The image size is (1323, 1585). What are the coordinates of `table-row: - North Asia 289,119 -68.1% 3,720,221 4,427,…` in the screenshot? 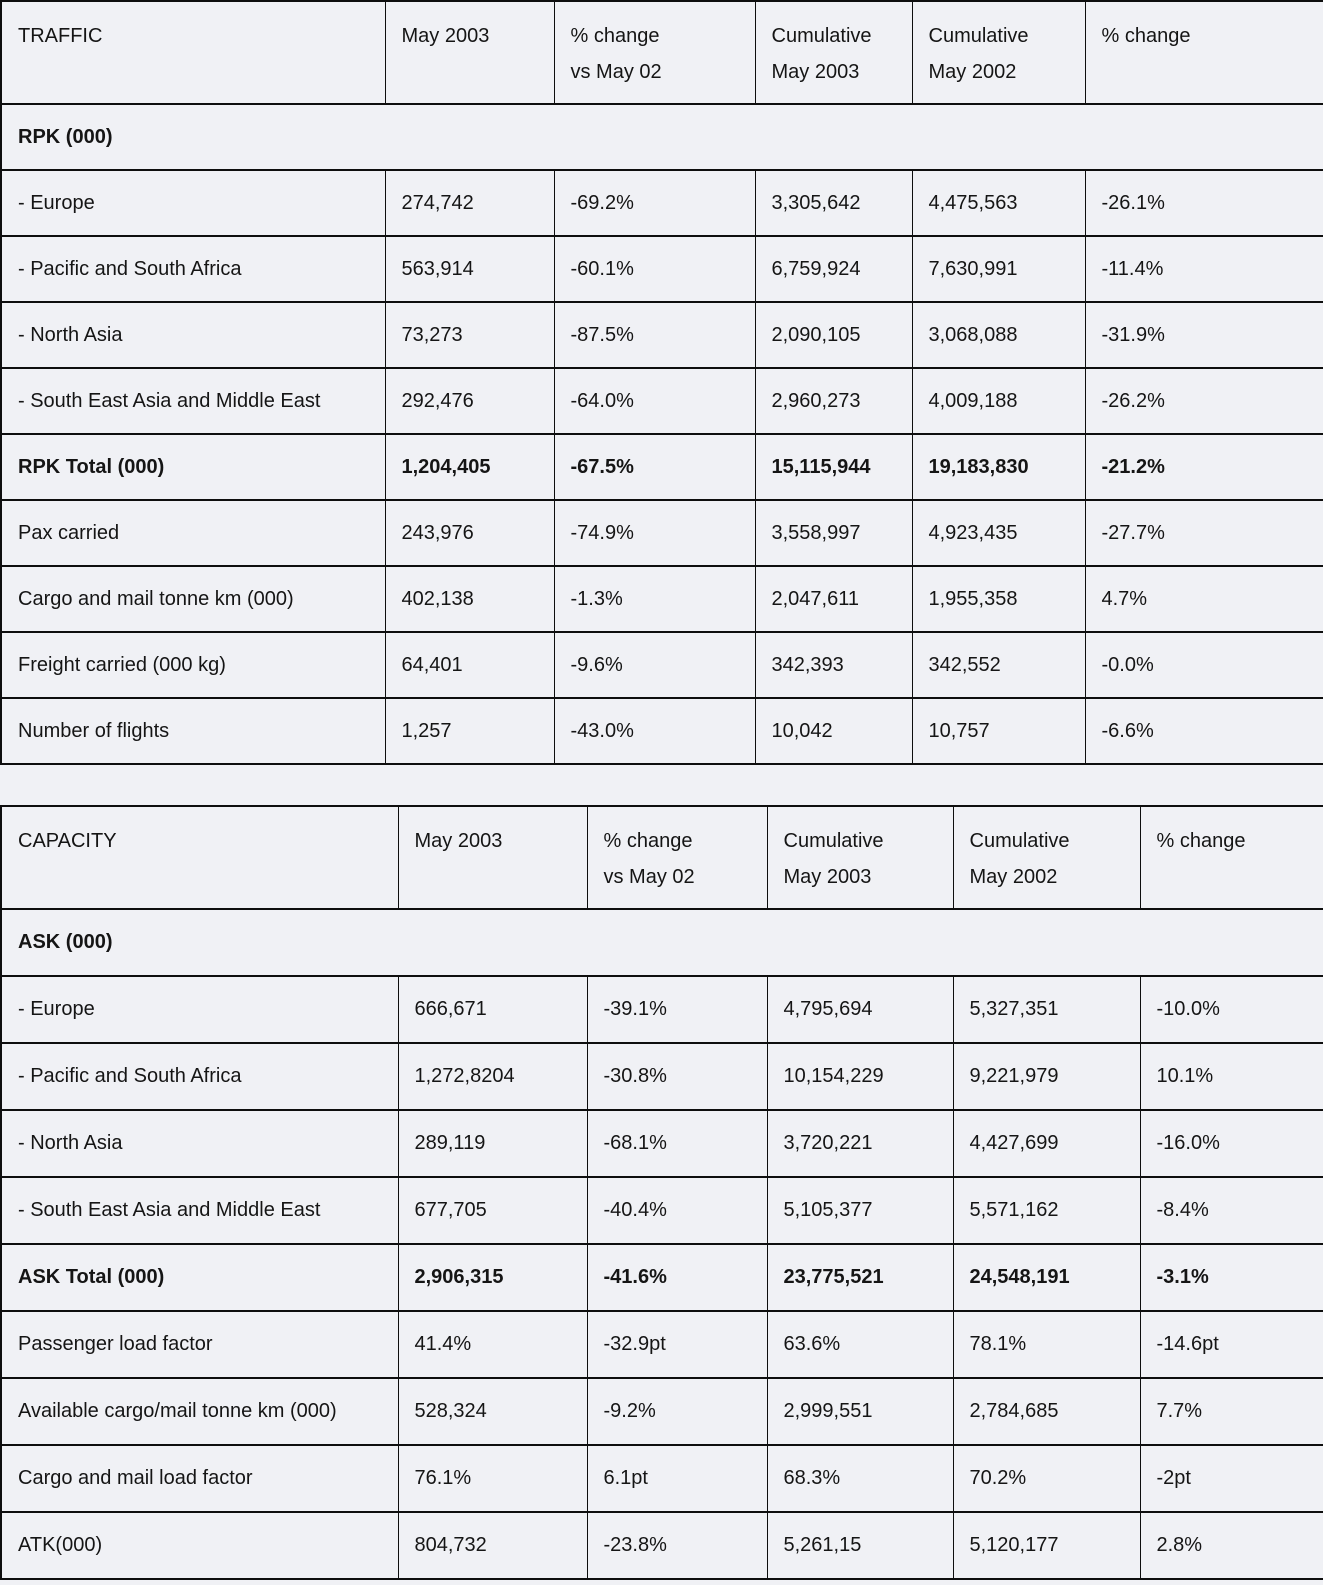 It's located at (661, 1143).